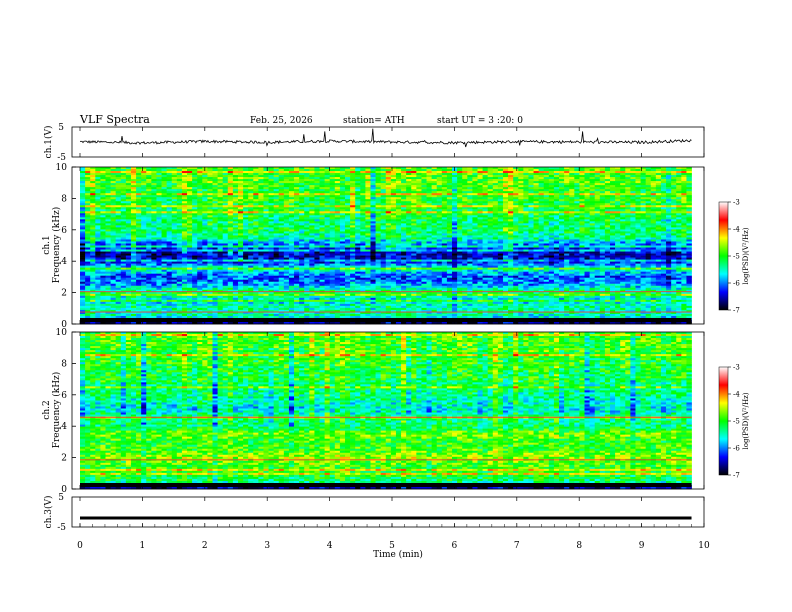 The height and width of the screenshot is (612, 792). What do you see at coordinates (736, 311) in the screenshot?
I see `colorbar-1-tick-label: -7` at bounding box center [736, 311].